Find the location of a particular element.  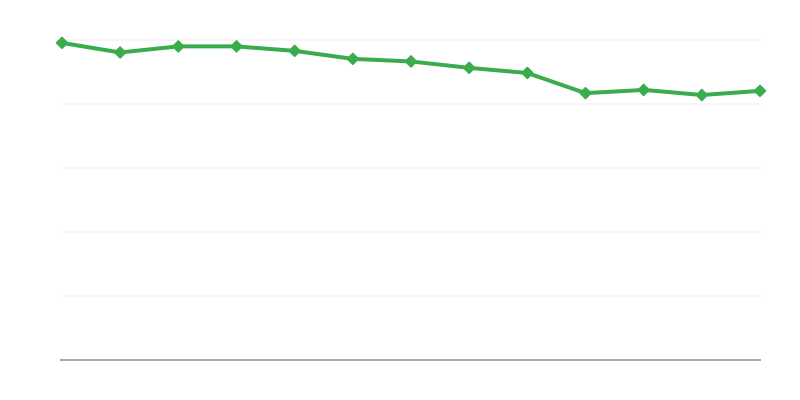

series-path is located at coordinates (411, 69).